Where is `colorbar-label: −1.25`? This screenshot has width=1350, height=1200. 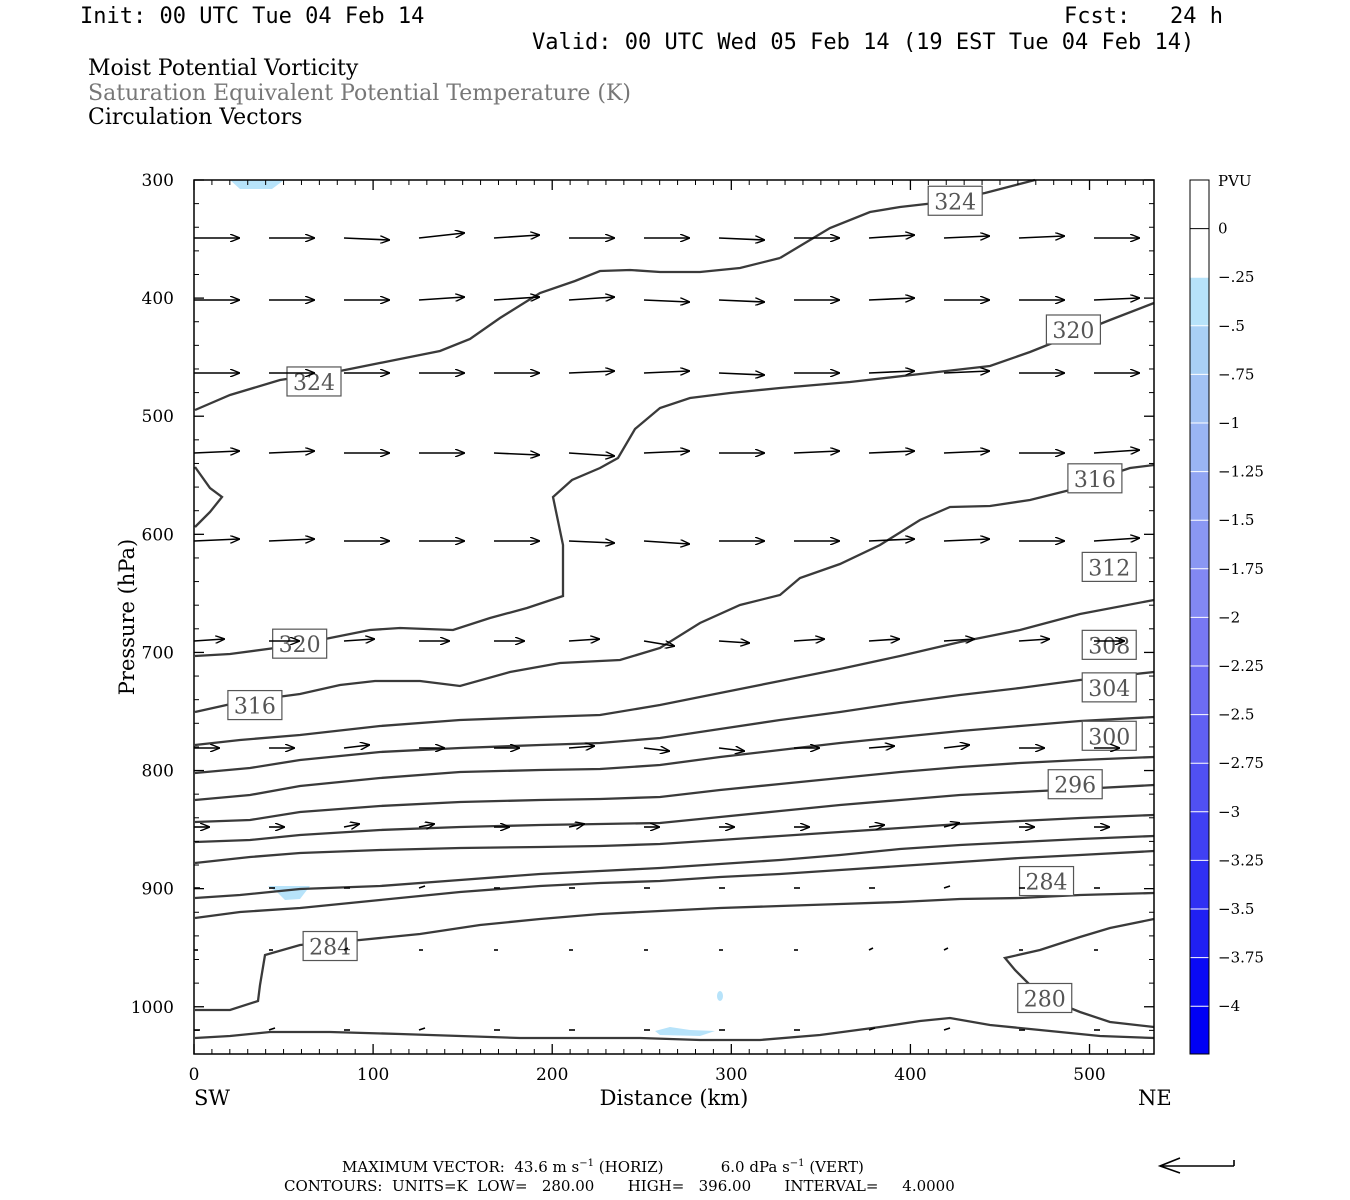 colorbar-label: −1.25 is located at coordinates (1241, 472).